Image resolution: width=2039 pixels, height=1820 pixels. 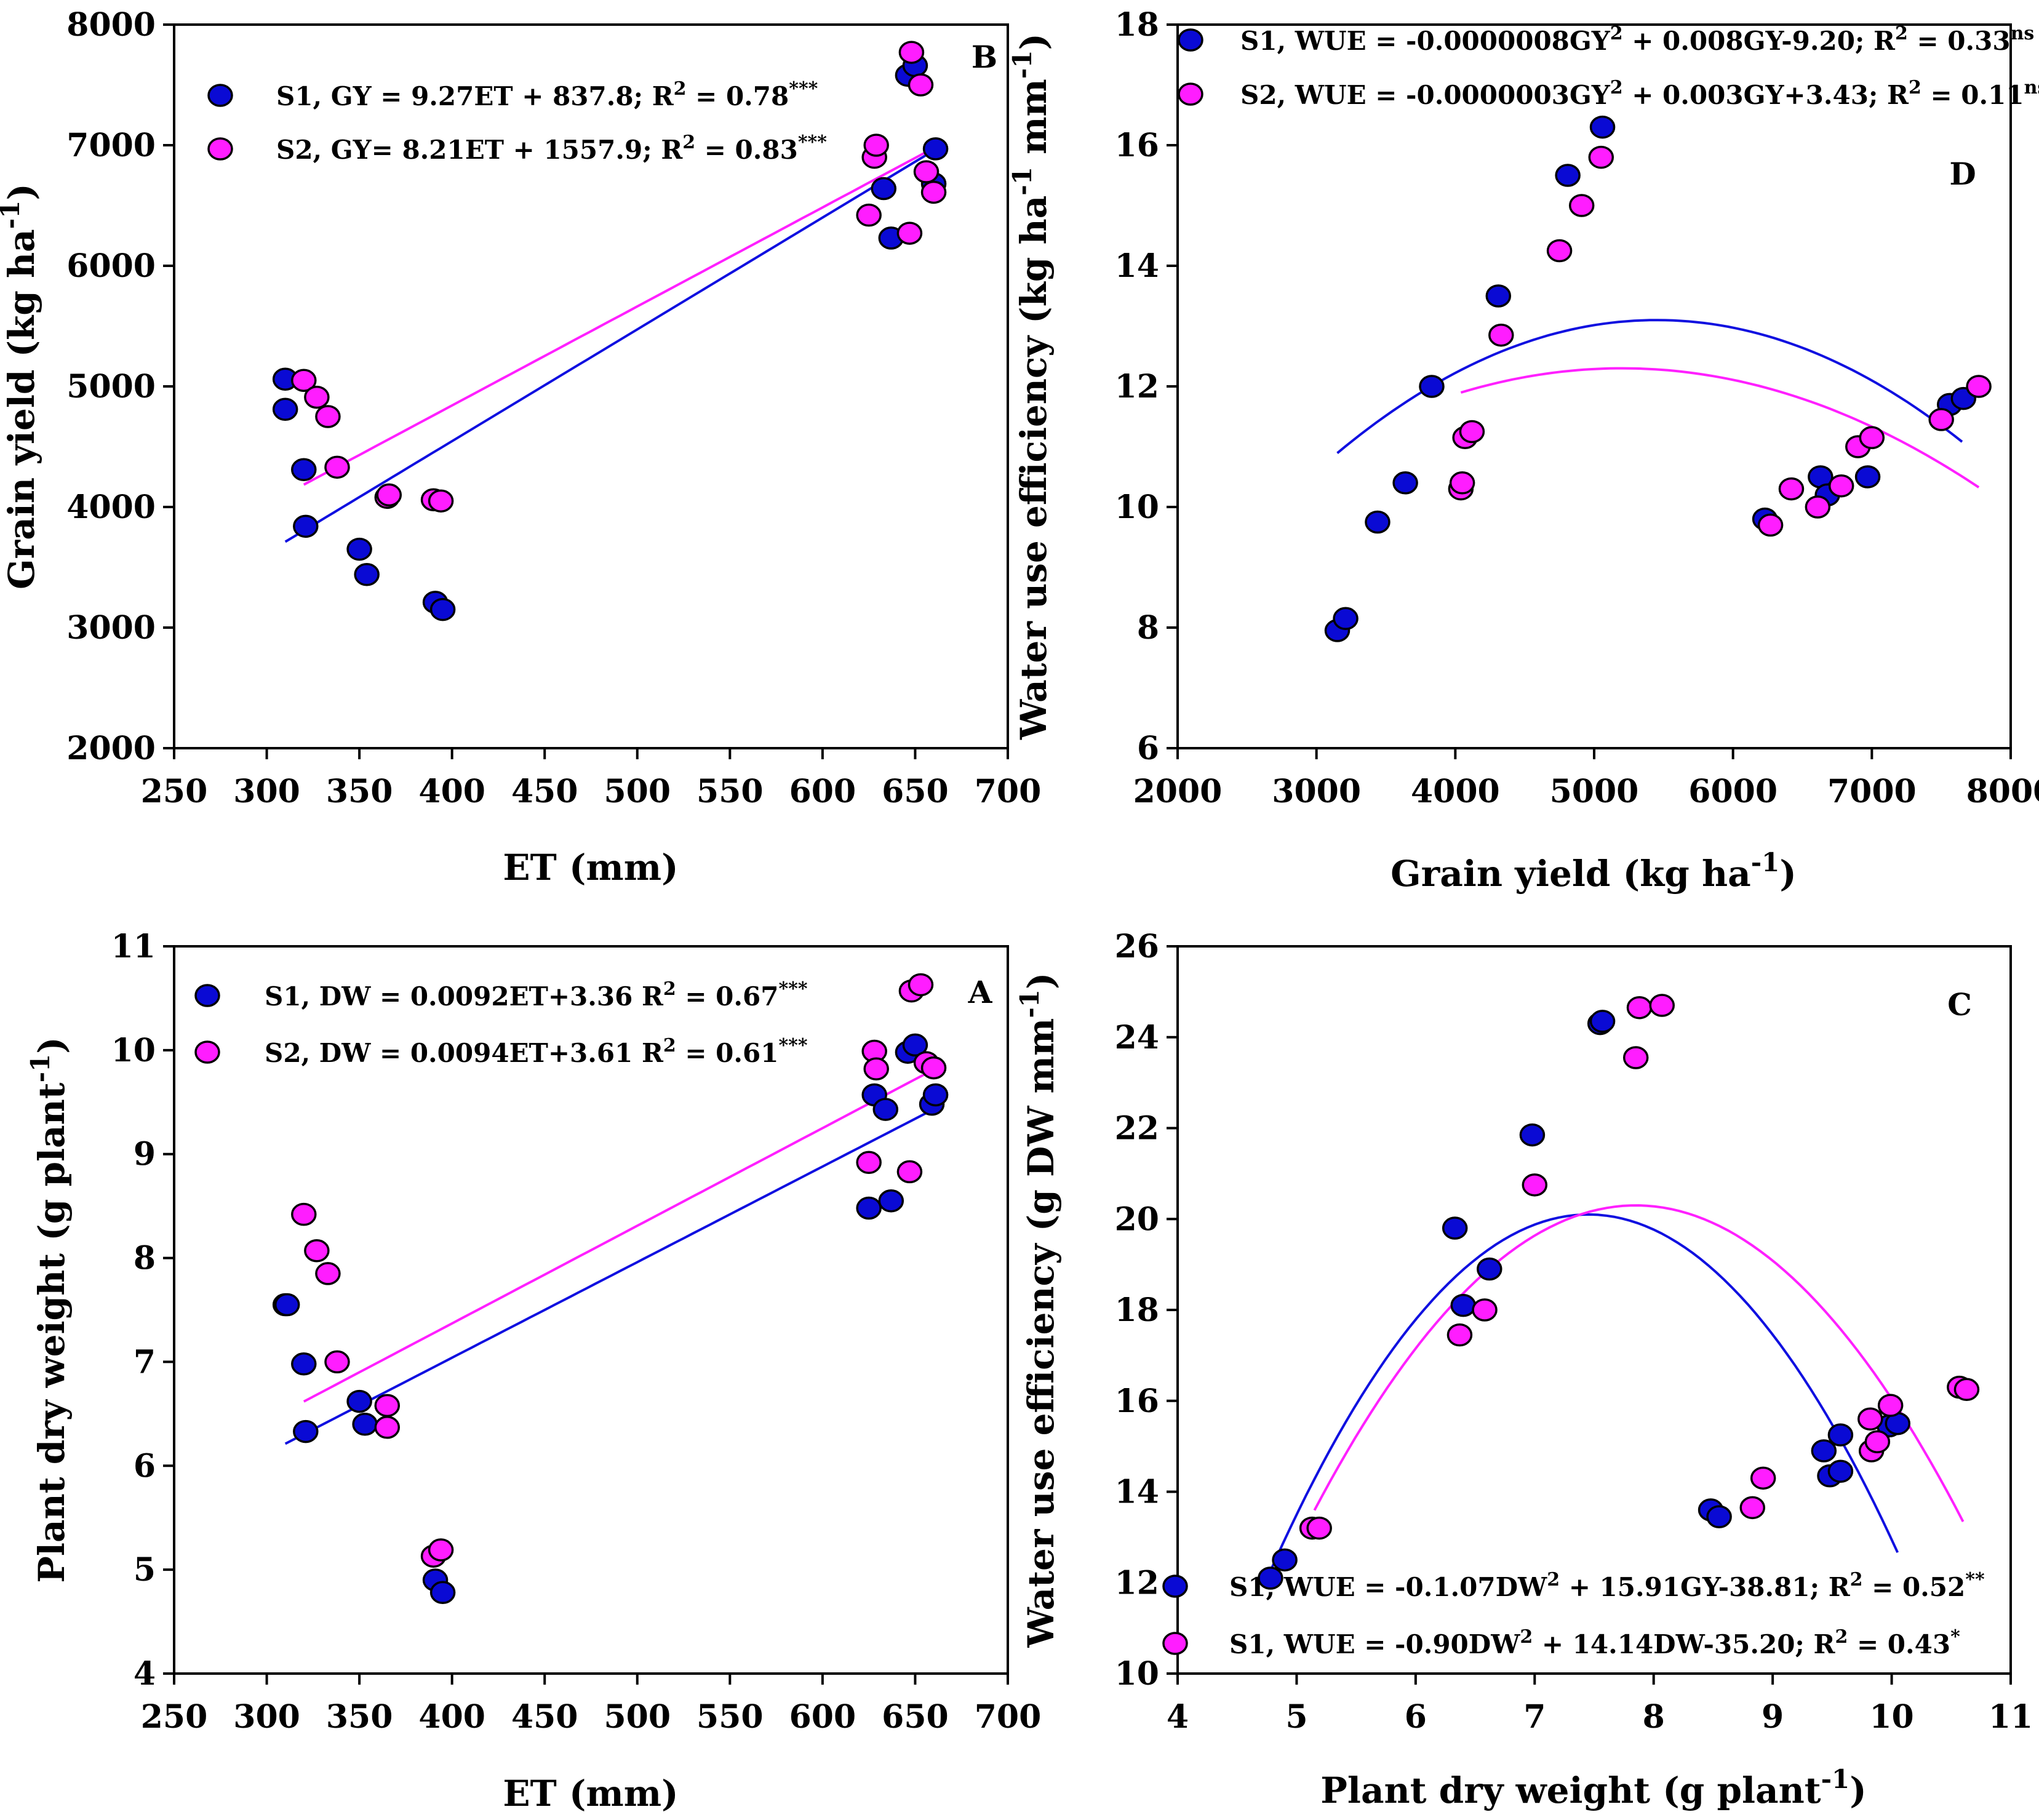 What do you see at coordinates (145, 1154) in the screenshot?
I see `y-tick-label: 9` at bounding box center [145, 1154].